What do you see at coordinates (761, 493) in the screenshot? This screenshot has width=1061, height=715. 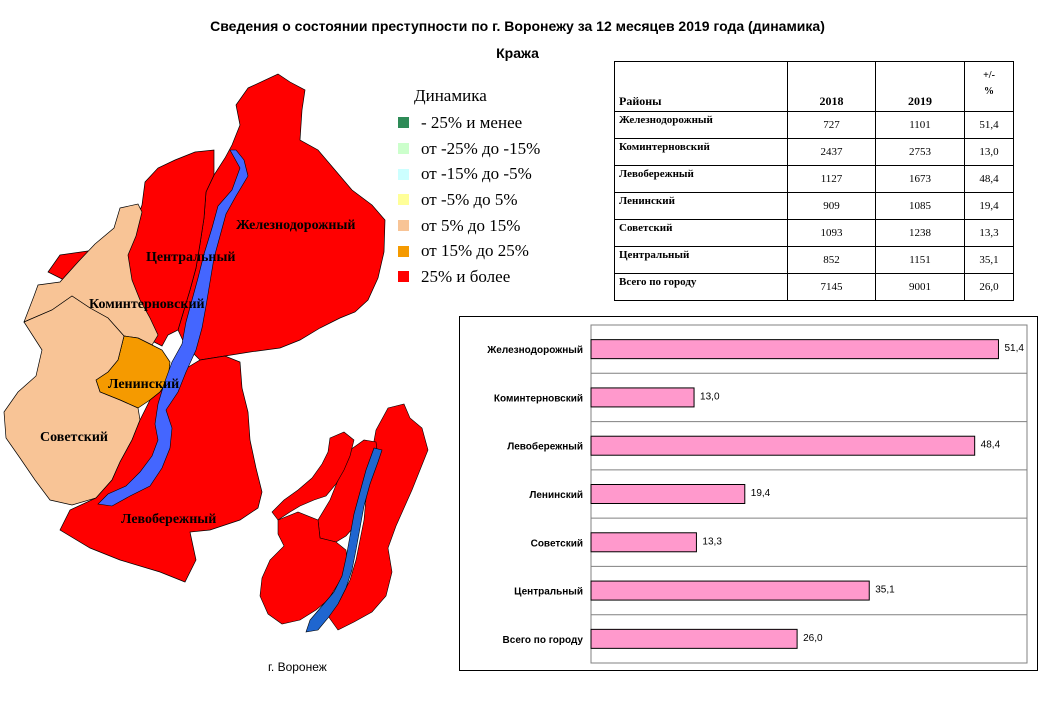 I see `value-label: 19,4` at bounding box center [761, 493].